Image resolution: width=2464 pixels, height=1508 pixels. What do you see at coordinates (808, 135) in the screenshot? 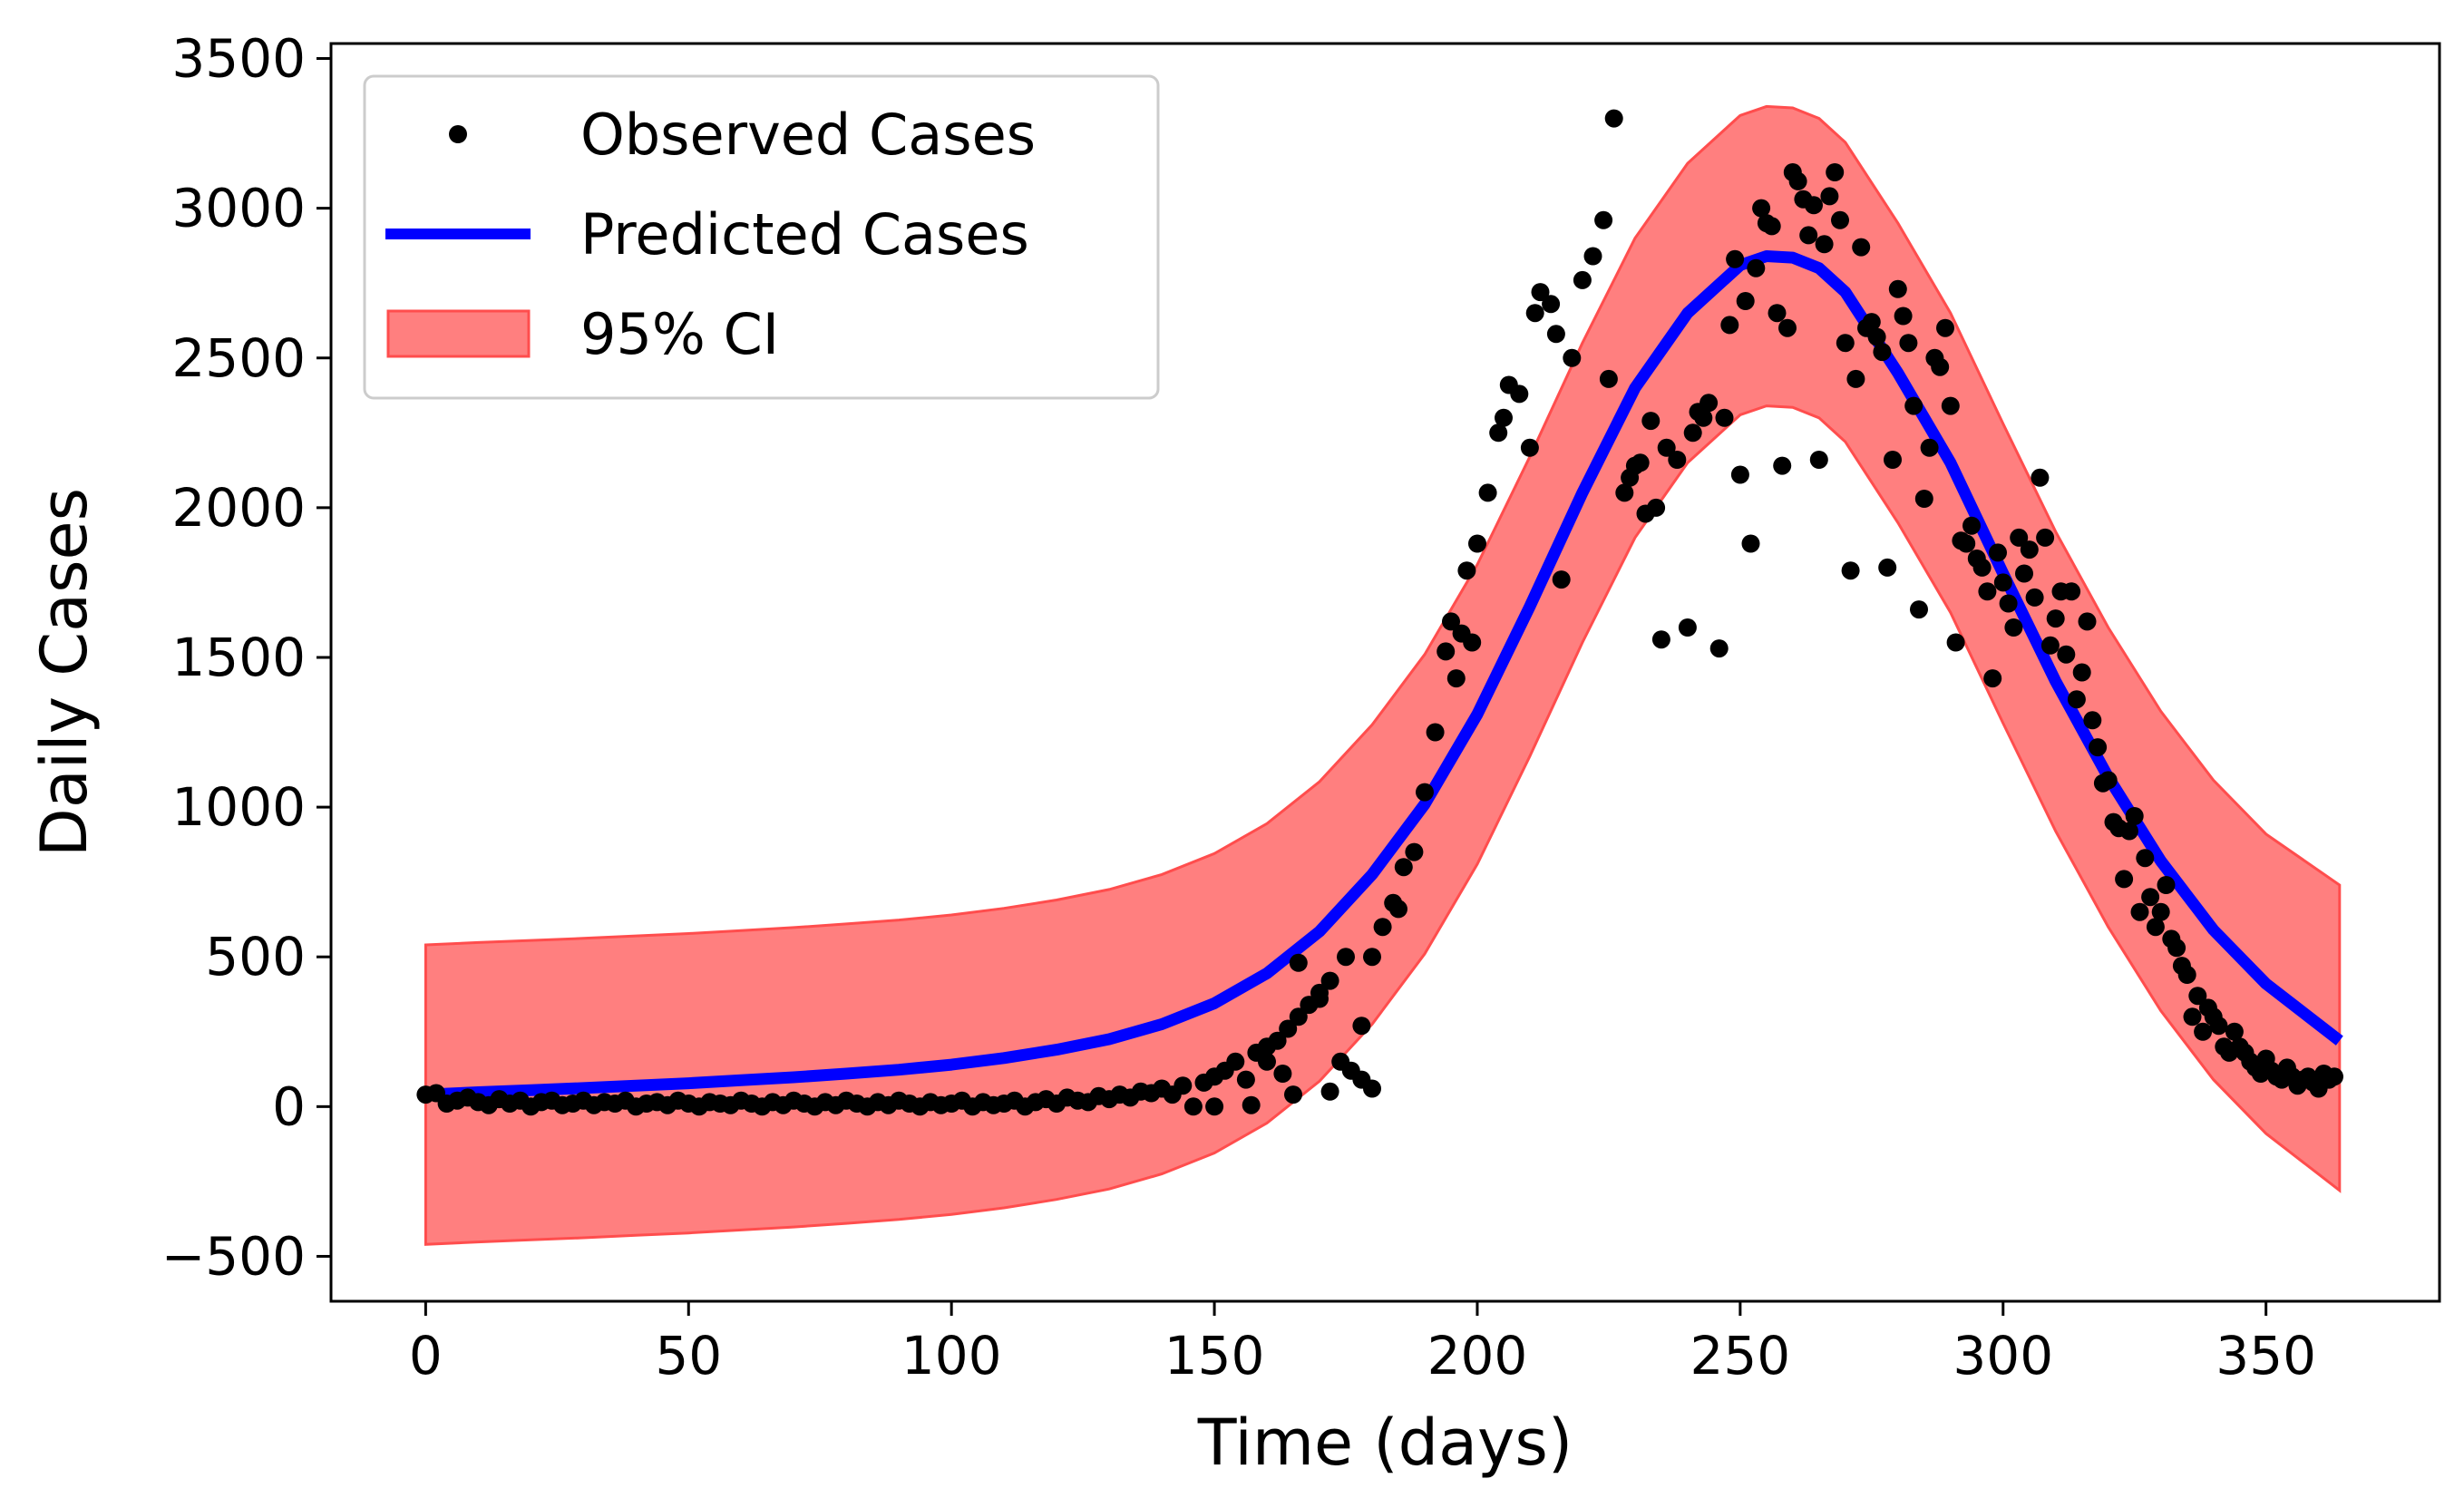
I see `legend-observed-label: Observed Cases` at bounding box center [808, 135].